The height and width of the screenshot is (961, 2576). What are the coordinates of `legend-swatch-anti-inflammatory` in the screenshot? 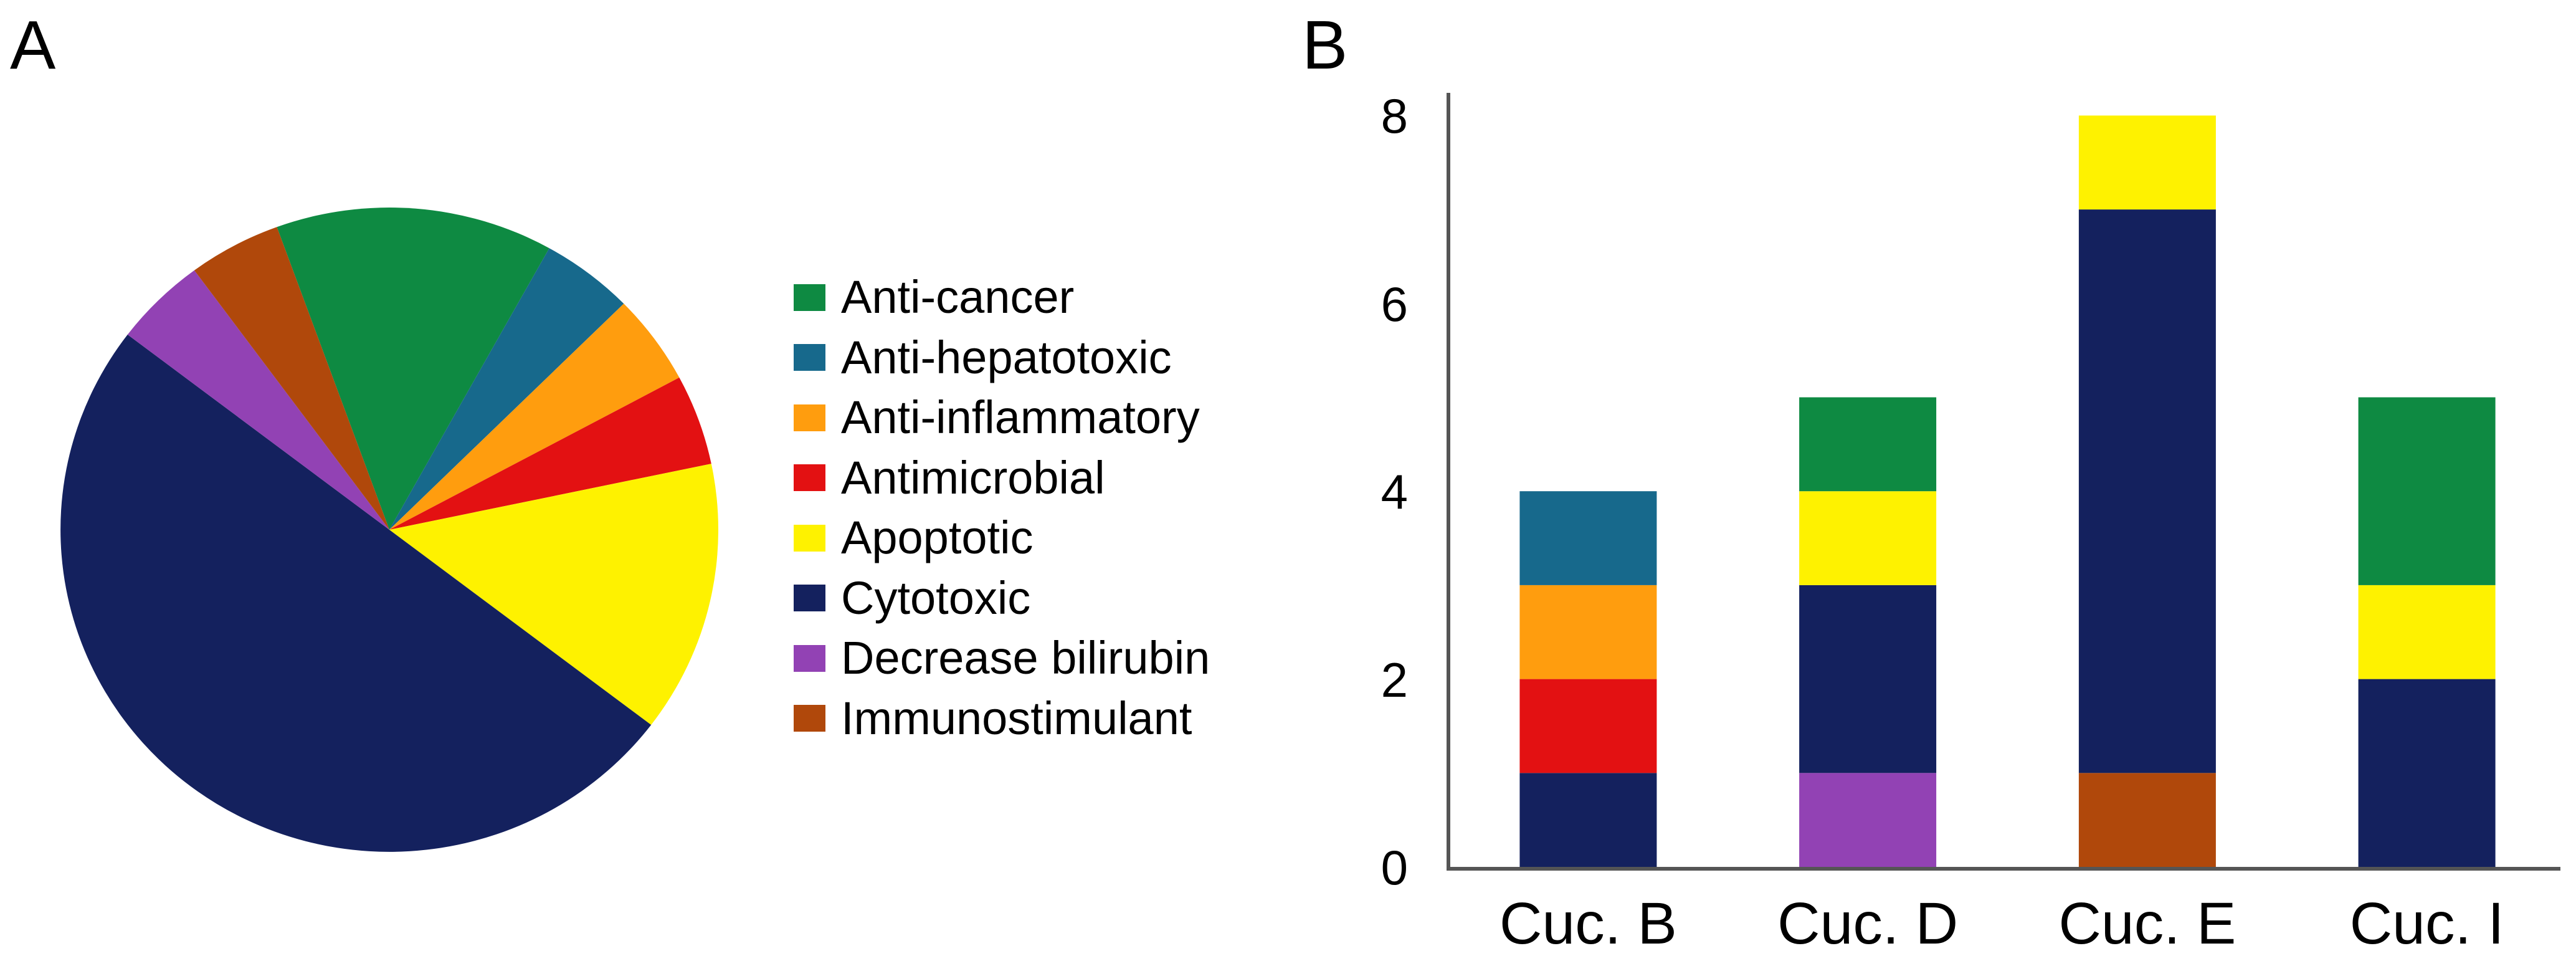 It's located at (809, 417).